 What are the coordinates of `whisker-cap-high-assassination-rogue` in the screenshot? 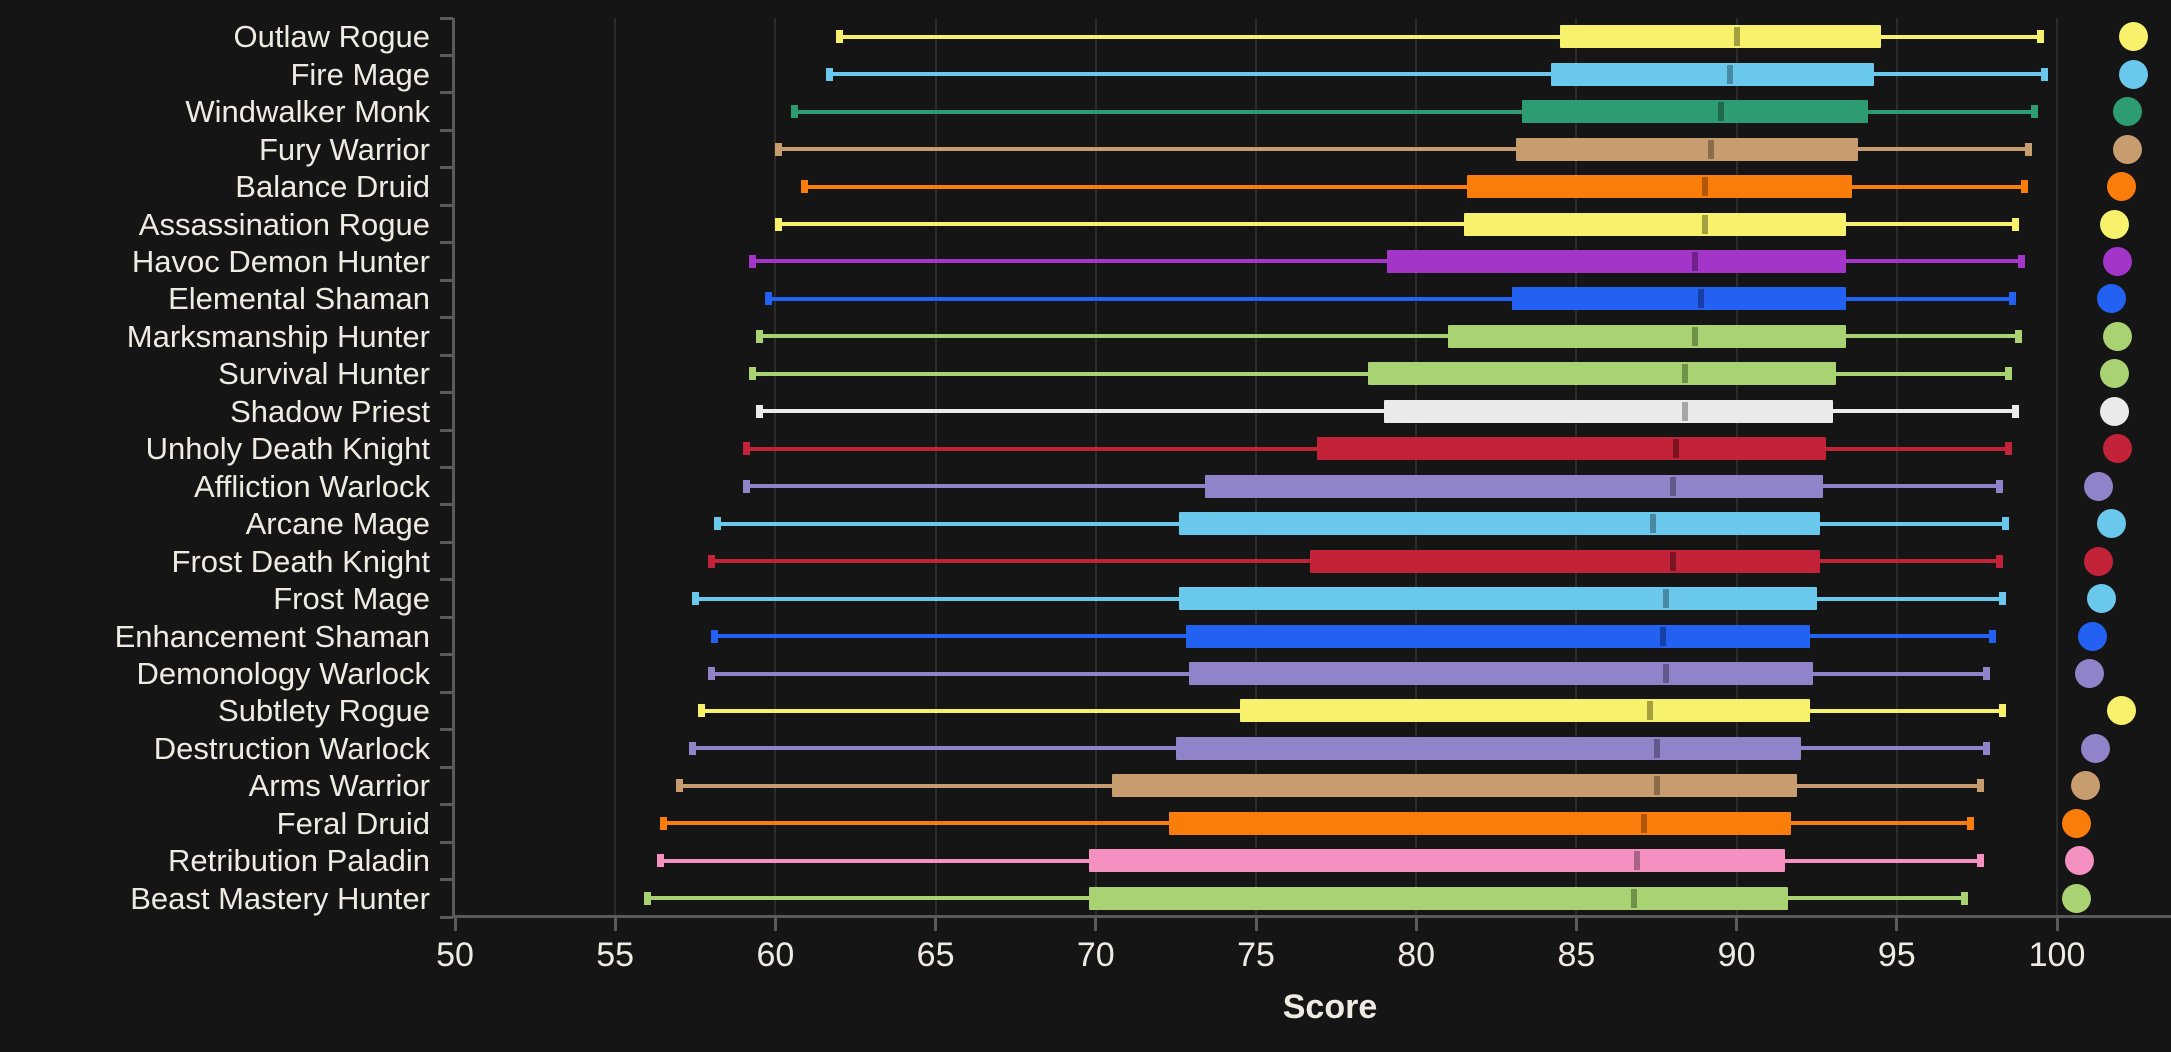 It's located at (2015, 224).